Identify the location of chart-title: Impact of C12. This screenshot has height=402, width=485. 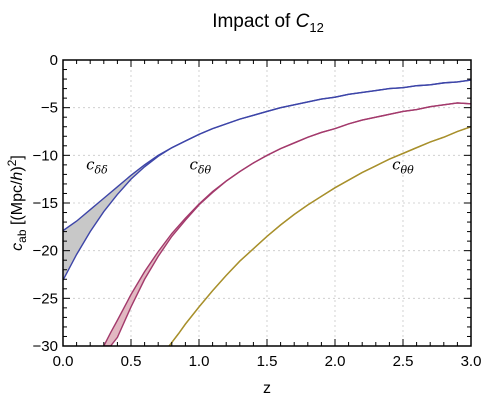
(268, 23).